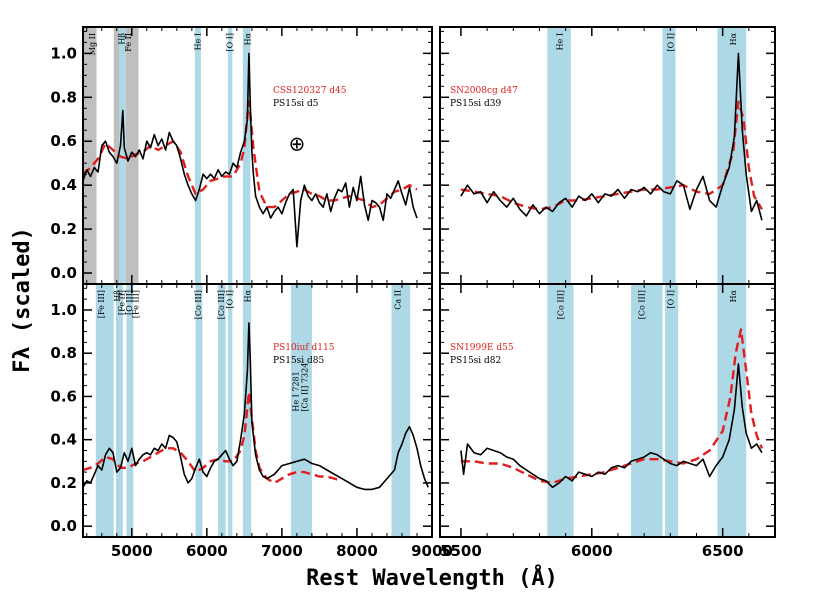 The image size is (830, 593). Describe the element at coordinates (296, 104) in the screenshot. I see `legend-observed: PS15si d5` at that location.